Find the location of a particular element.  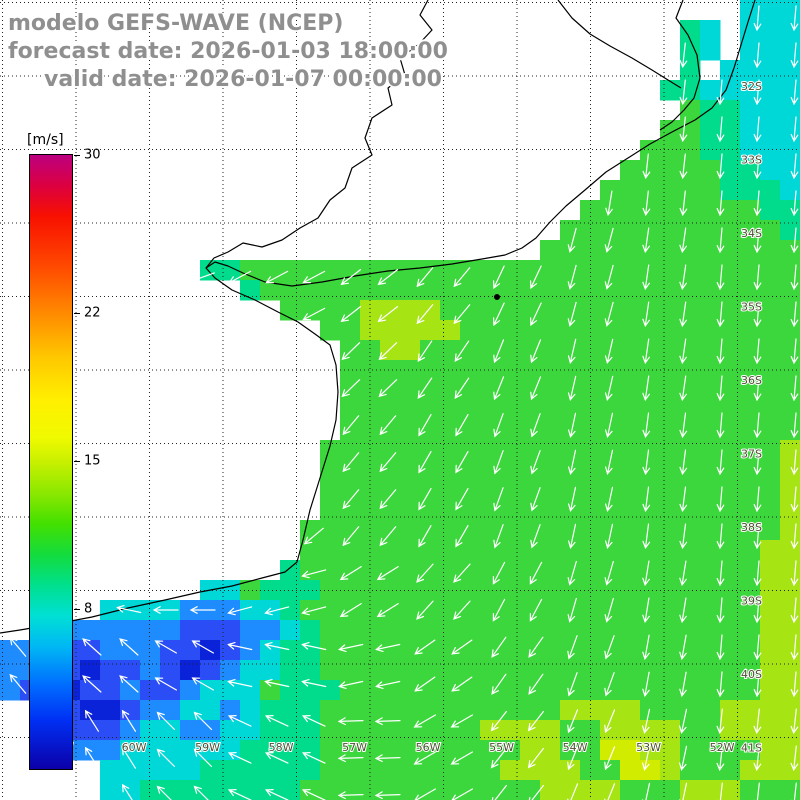

model-title: modelo GEFS-WAVE (NCEP) is located at coordinates (176, 23).